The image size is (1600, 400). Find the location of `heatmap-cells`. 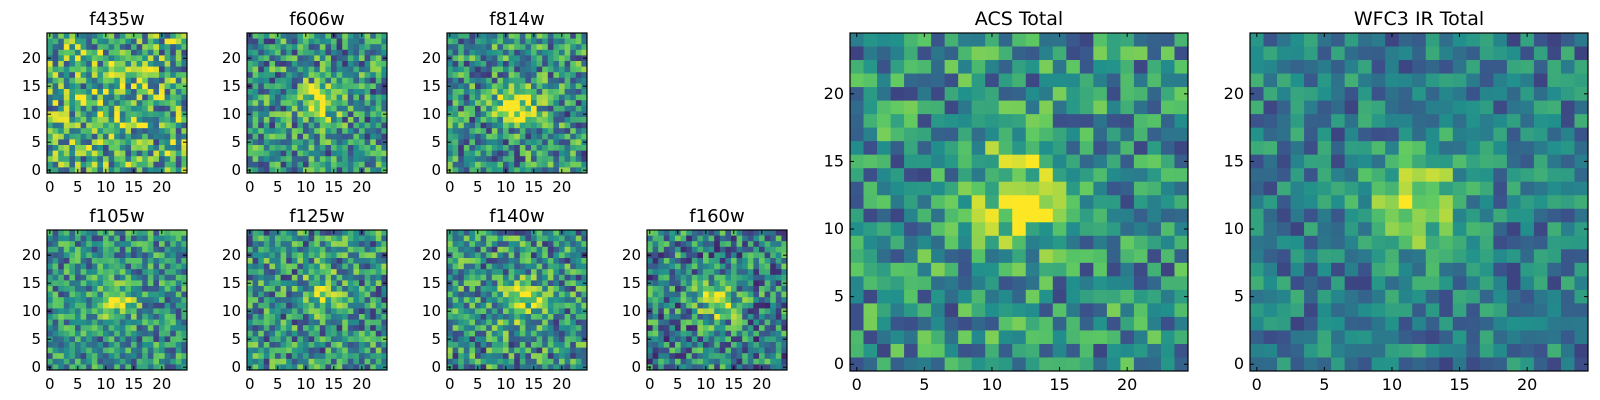

heatmap-cells is located at coordinates (517, 103).